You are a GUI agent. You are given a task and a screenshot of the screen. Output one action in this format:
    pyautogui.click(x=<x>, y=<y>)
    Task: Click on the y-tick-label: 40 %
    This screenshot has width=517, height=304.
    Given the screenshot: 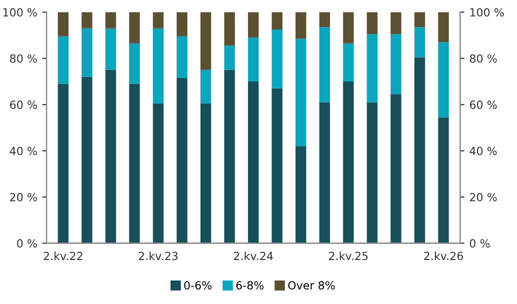 What is the action you would take?
    pyautogui.click(x=23, y=151)
    